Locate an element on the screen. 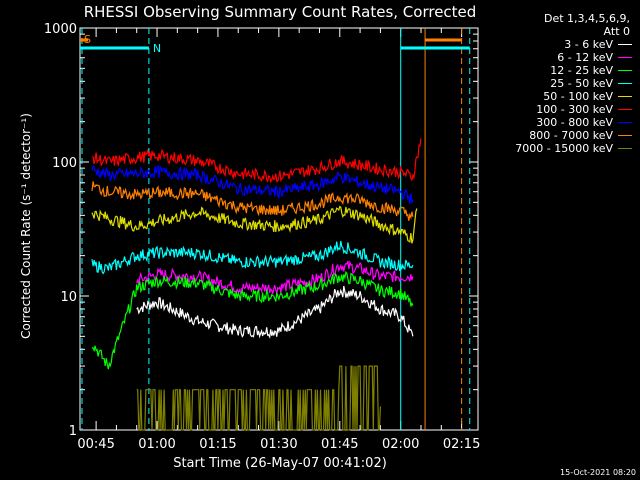 The height and width of the screenshot is (480, 640). flag-label: N is located at coordinates (157, 48).